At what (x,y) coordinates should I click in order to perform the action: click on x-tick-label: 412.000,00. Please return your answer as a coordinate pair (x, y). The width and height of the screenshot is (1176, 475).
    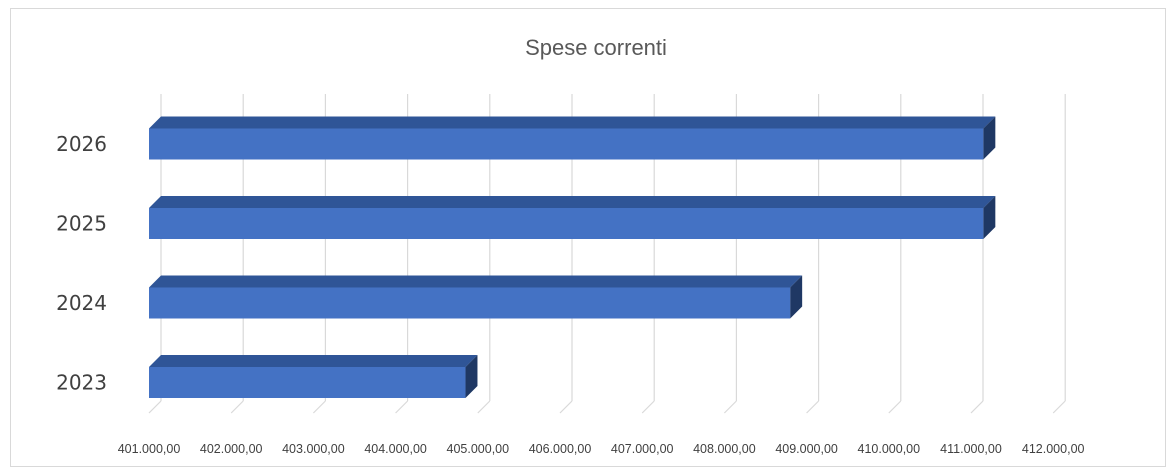
    Looking at the image, I should click on (1053, 449).